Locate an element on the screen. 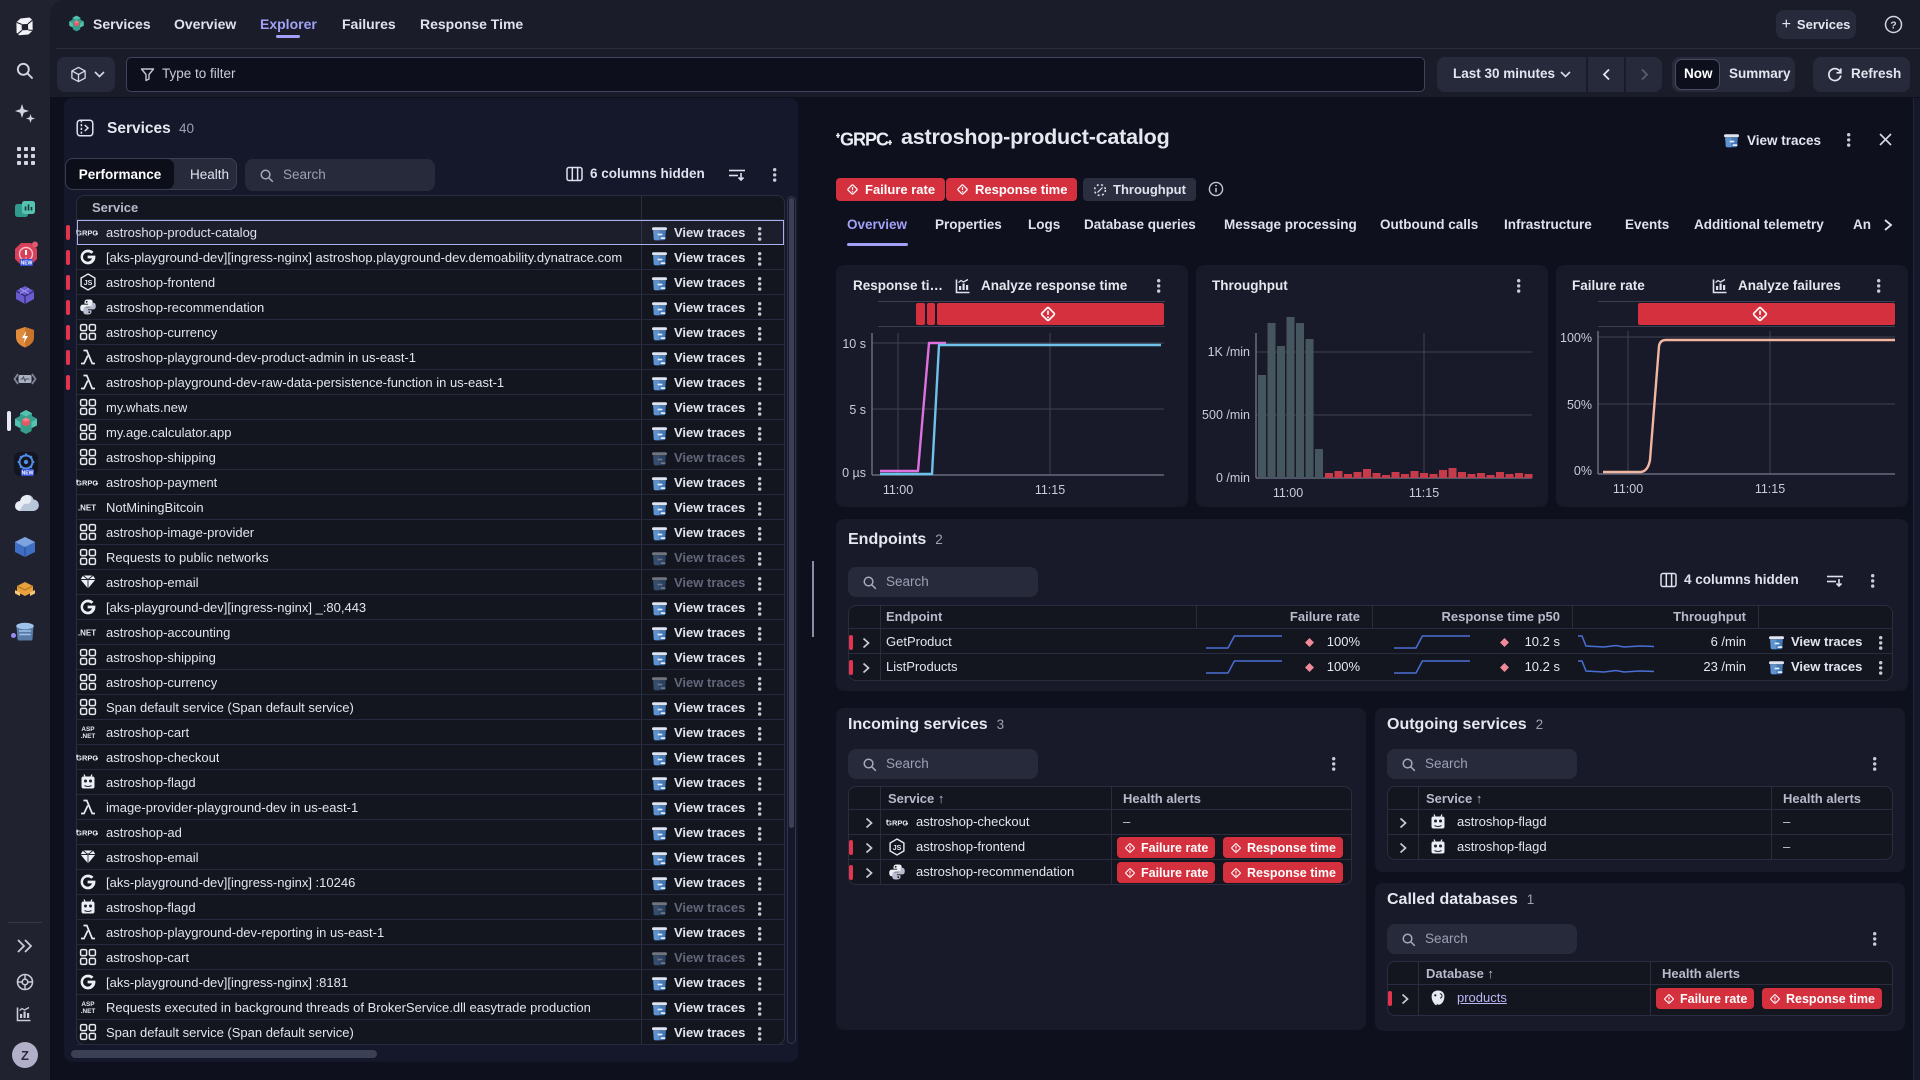 This screenshot has width=1920, height=1080. svg-text: 10 s is located at coordinates (854, 344).